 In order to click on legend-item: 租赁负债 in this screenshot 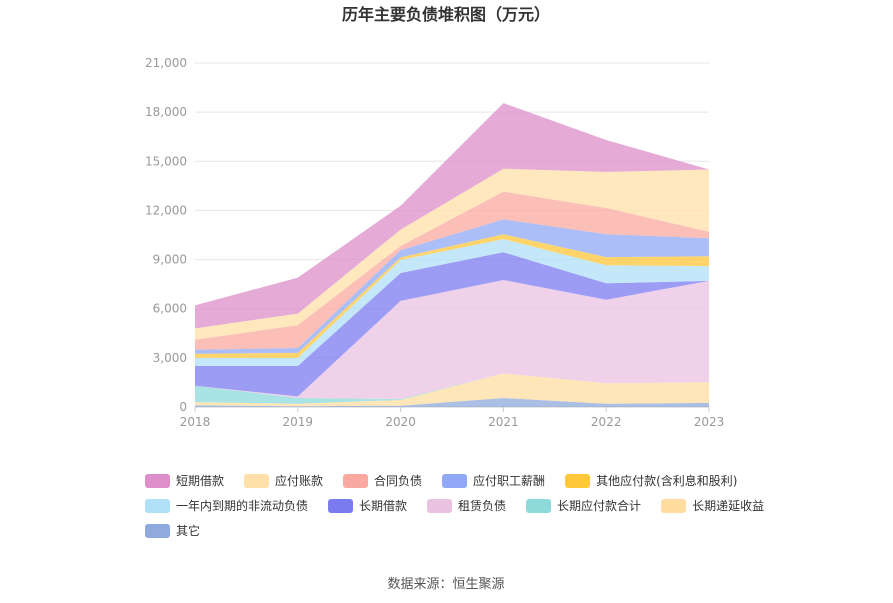, I will do `click(466, 506)`.